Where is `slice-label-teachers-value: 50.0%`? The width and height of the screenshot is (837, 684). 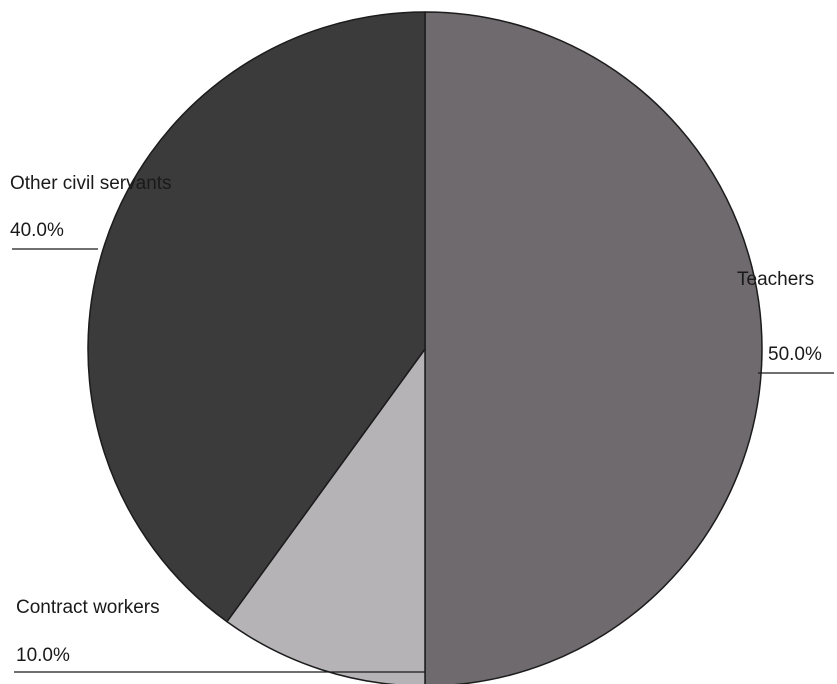 slice-label-teachers-value: 50.0% is located at coordinates (795, 354).